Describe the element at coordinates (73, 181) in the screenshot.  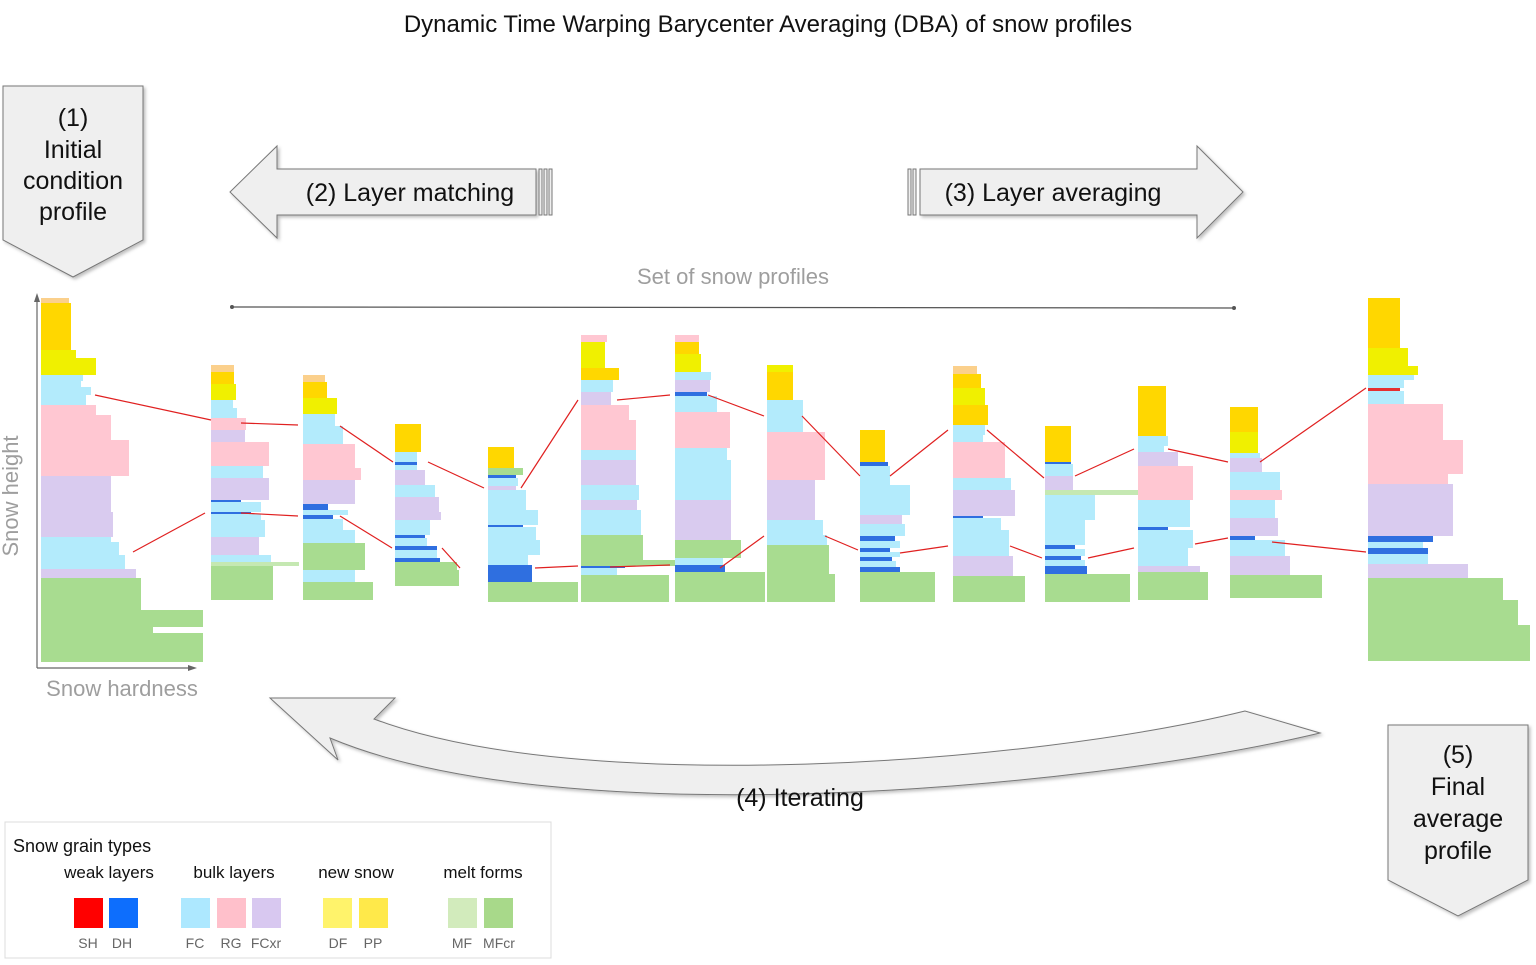
I see `initial-profile-arrow: (1) Initial condition profile` at that location.